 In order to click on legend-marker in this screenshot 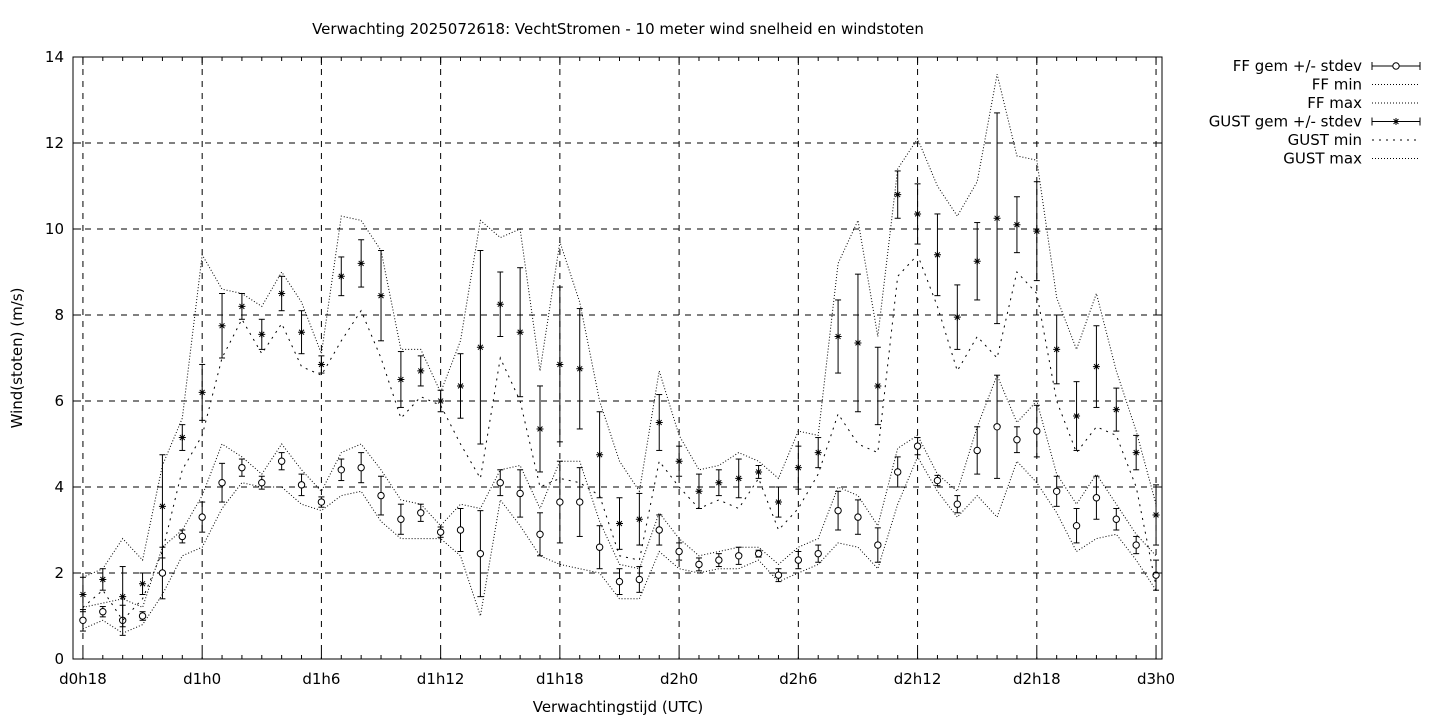, I will do `click(1396, 66)`.